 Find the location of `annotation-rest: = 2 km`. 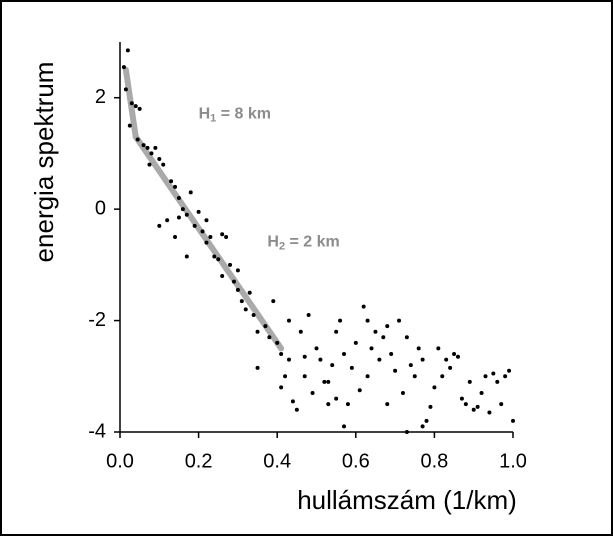

annotation-rest: = 2 km is located at coordinates (312, 242).